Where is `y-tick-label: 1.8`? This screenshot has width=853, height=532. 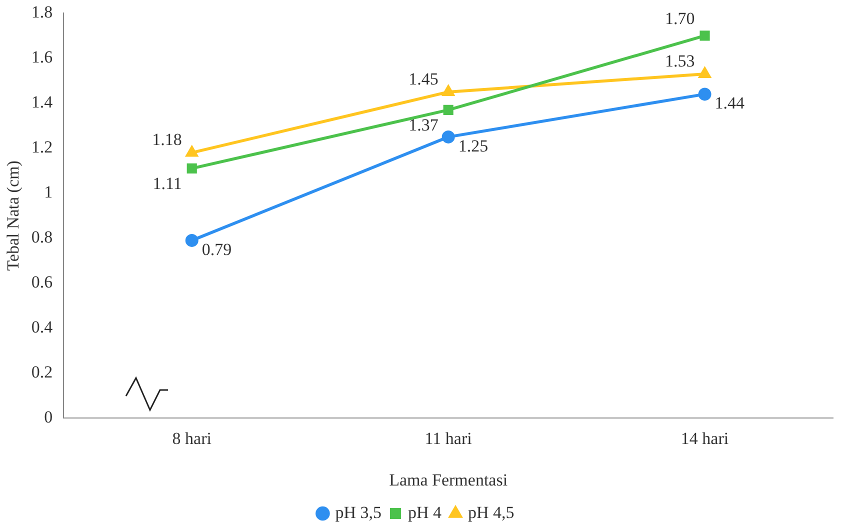 y-tick-label: 1.8 is located at coordinates (42, 12).